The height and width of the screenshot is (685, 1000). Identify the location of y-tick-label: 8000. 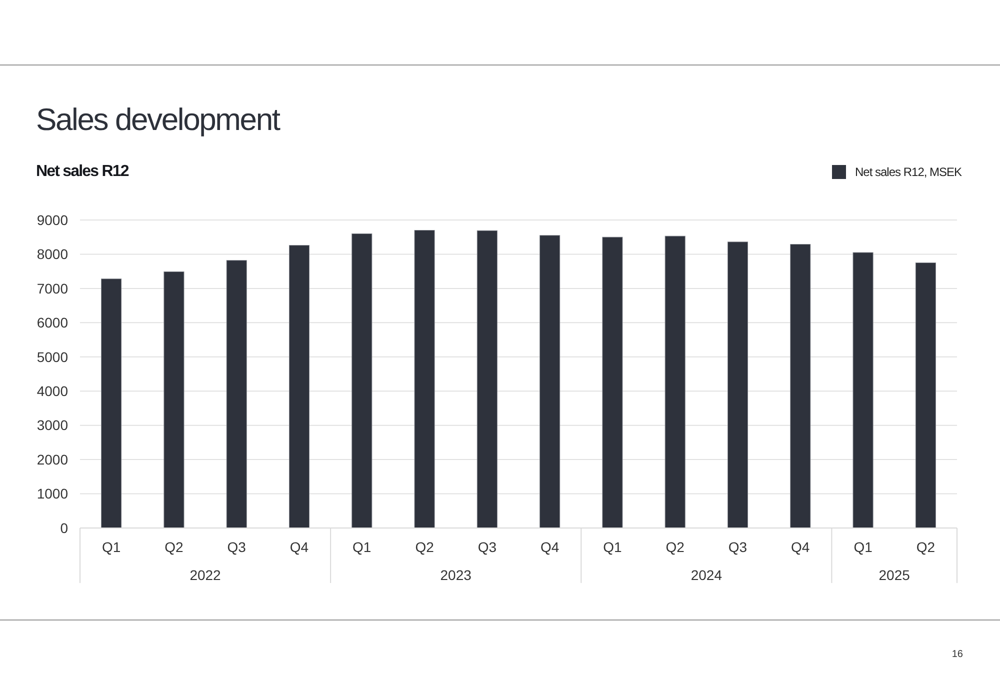
(52, 254).